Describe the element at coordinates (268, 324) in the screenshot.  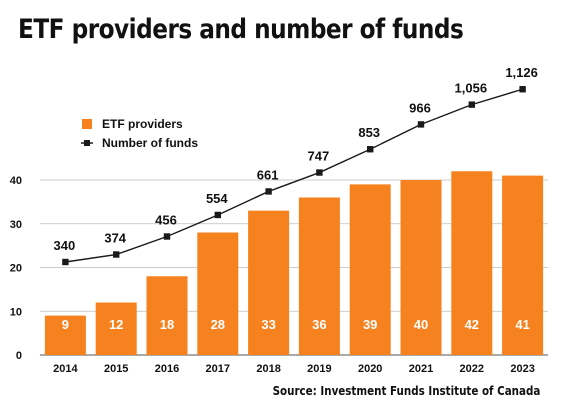
I see `bar-value-label: 33` at that location.